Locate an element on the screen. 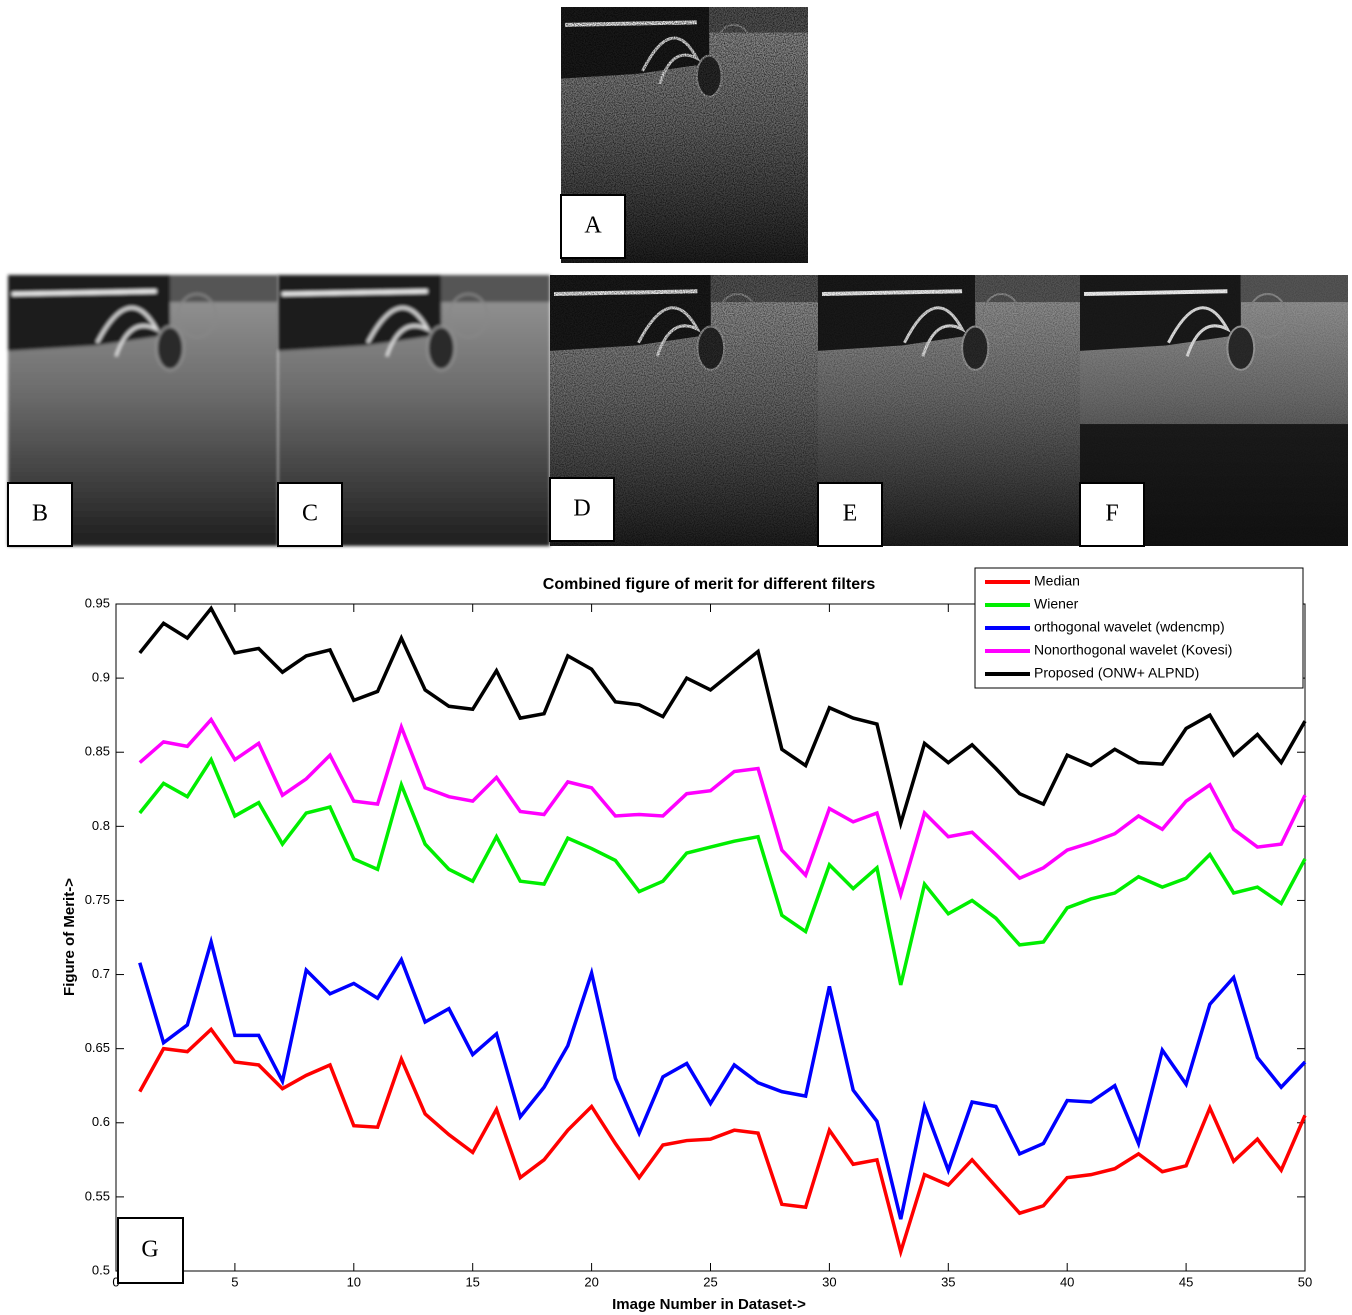  y-axis-label: Figure of Merit-> is located at coordinates (69, 937).